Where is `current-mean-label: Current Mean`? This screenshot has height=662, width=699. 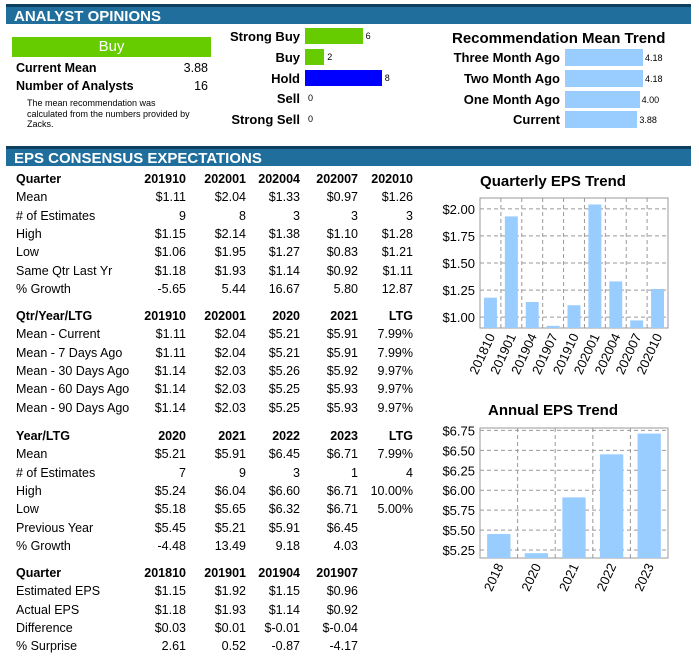
current-mean-label: Current Mean is located at coordinates (56, 68).